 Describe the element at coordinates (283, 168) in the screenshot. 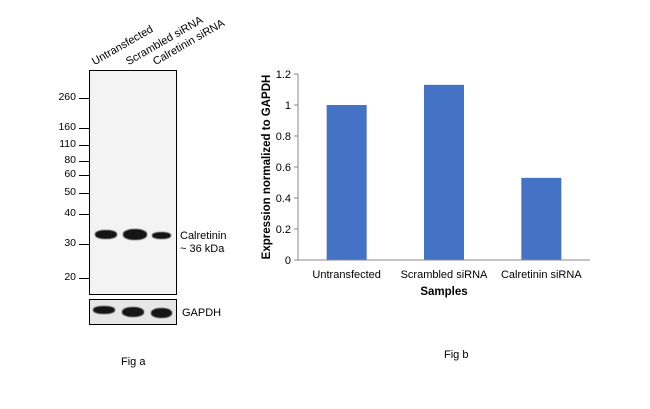

I see `y-tick-label: 0.6` at that location.